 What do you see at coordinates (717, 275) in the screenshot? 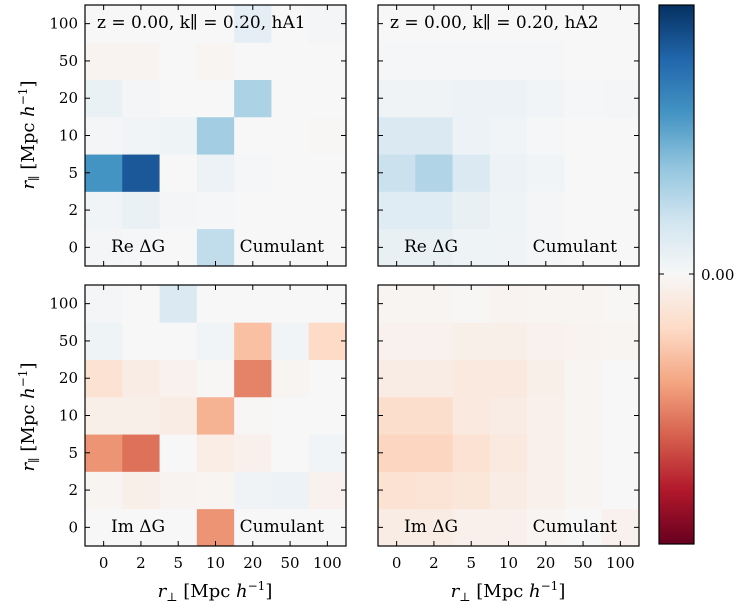
I see `colorbar-tick-label: 0.00` at bounding box center [717, 275].